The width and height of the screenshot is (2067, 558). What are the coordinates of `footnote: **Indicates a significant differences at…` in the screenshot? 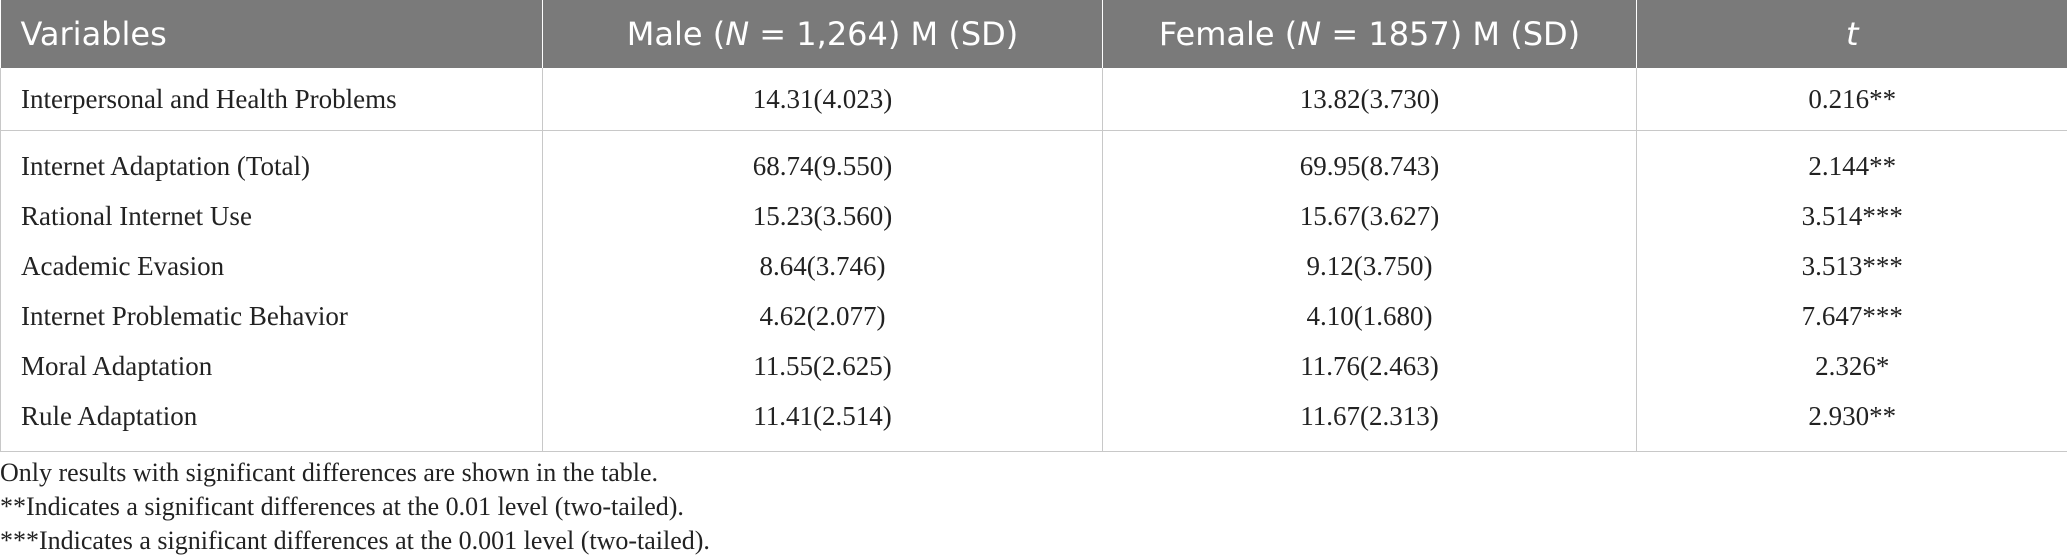 It's located at (1033, 507).